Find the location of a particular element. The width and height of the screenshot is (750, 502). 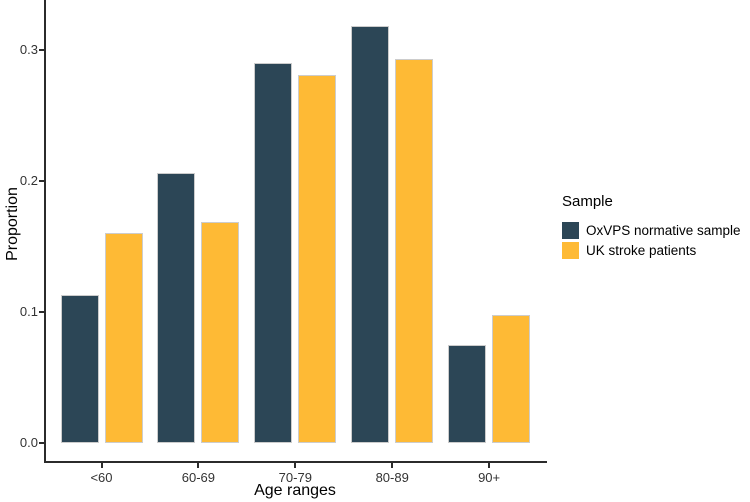

y-tick-label: 0.0 is located at coordinates (28, 442).